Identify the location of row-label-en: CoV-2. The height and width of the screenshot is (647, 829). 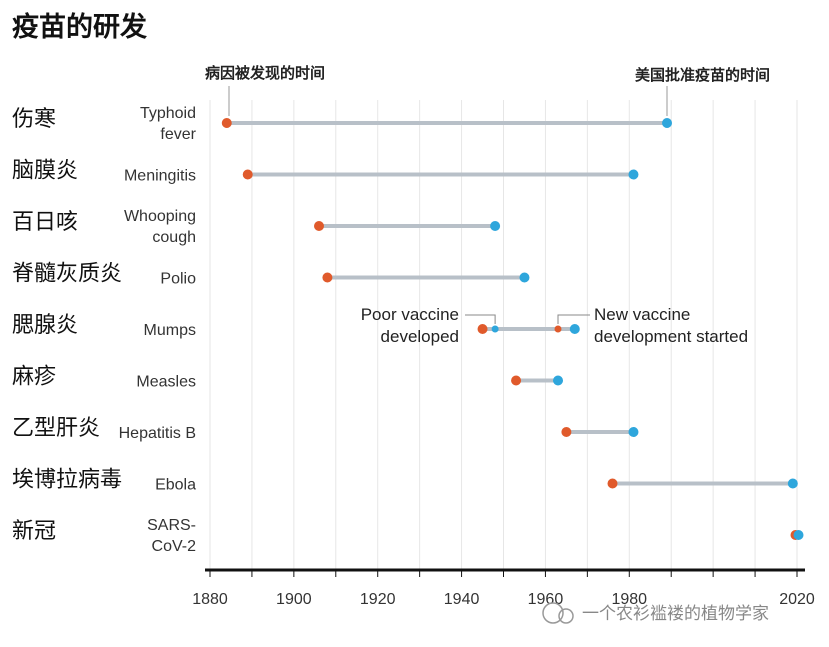
(174, 546).